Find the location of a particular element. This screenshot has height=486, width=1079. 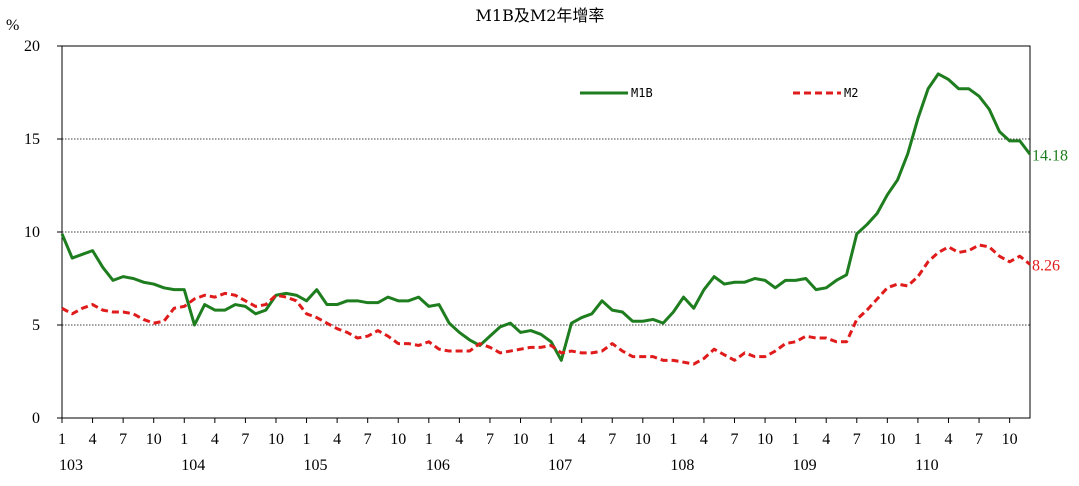

y-tick-label: 0 is located at coordinates (36, 418).